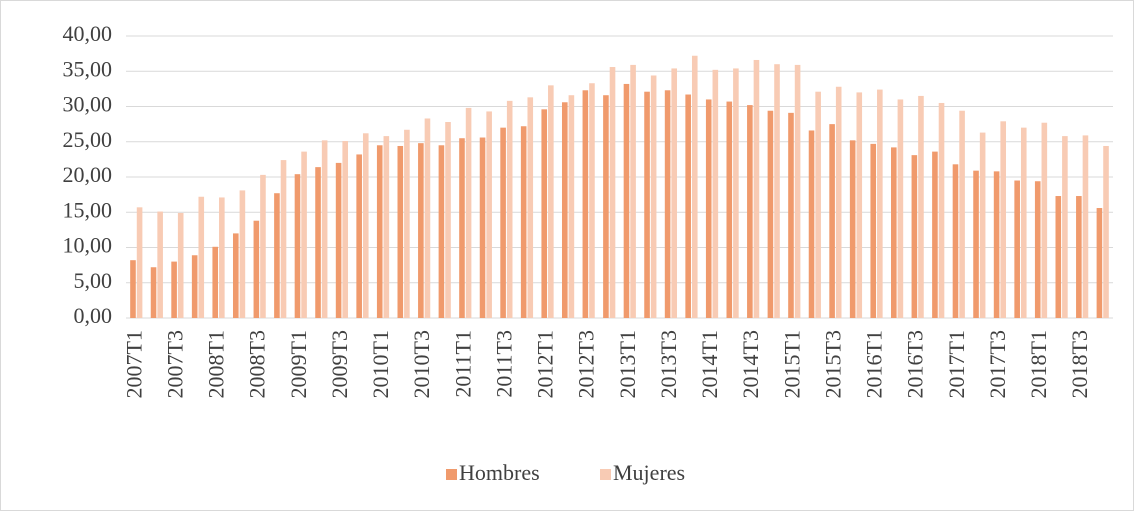 The width and height of the screenshot is (1135, 512). Describe the element at coordinates (88, 209) in the screenshot. I see `y-tick-label: 15,00` at that location.